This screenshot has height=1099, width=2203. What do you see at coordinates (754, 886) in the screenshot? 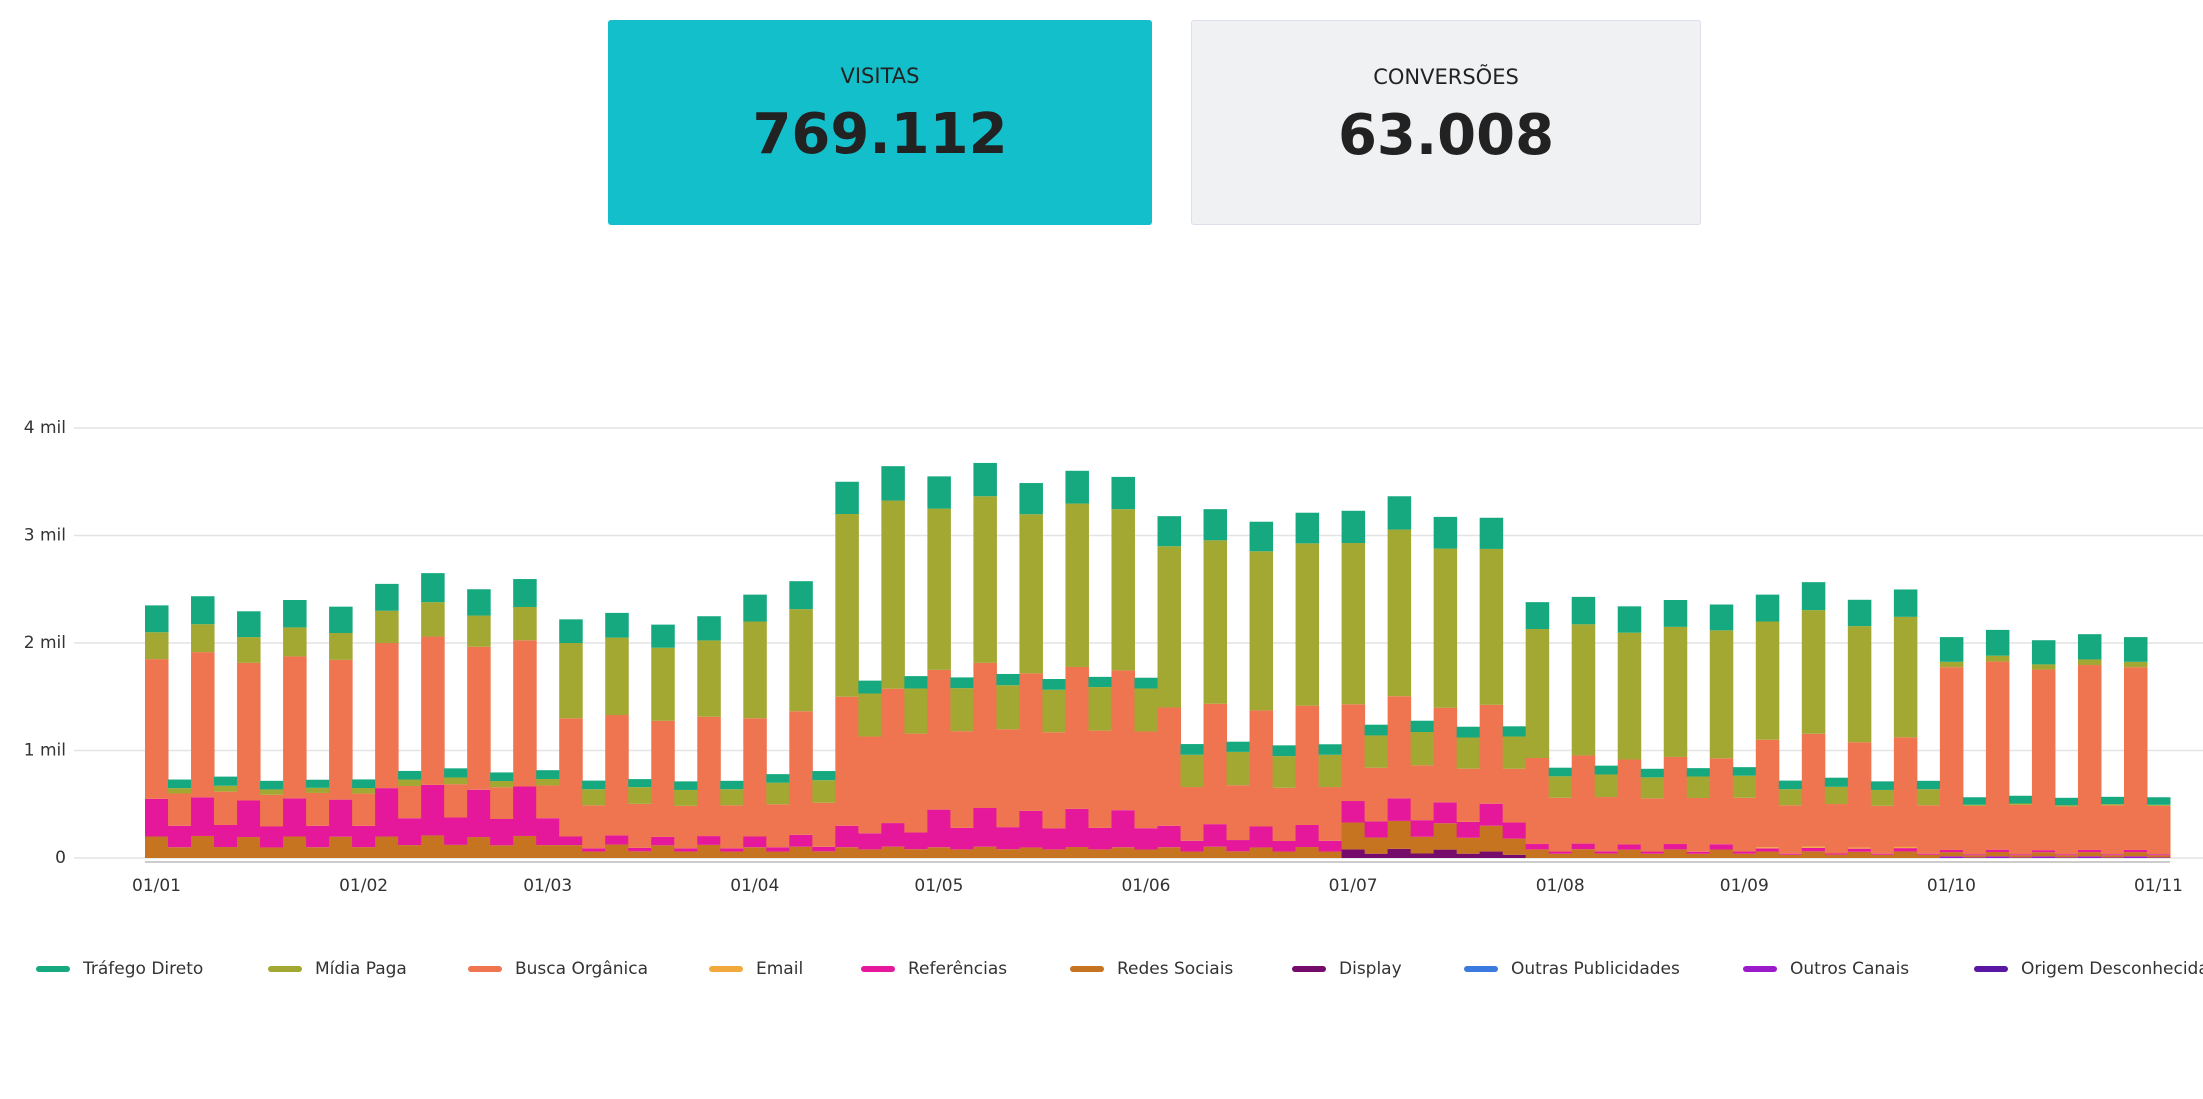
I see `x-tick-label: 01/04` at bounding box center [754, 886].